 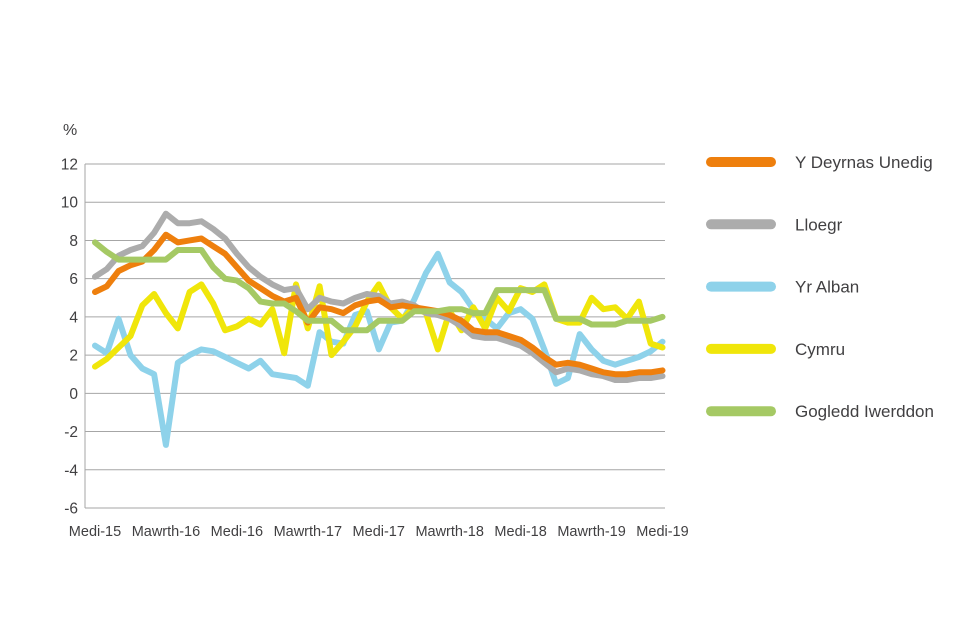 I want to click on x-tick-label: Mawrth-18, so click(x=449, y=532).